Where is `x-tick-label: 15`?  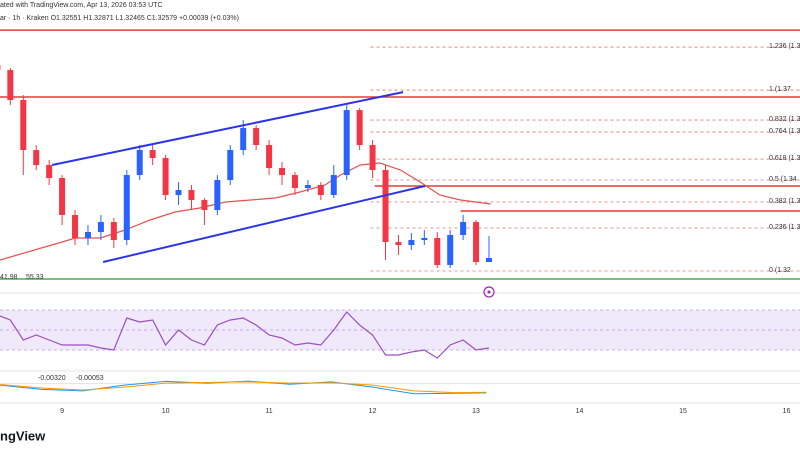 x-tick-label: 15 is located at coordinates (683, 411).